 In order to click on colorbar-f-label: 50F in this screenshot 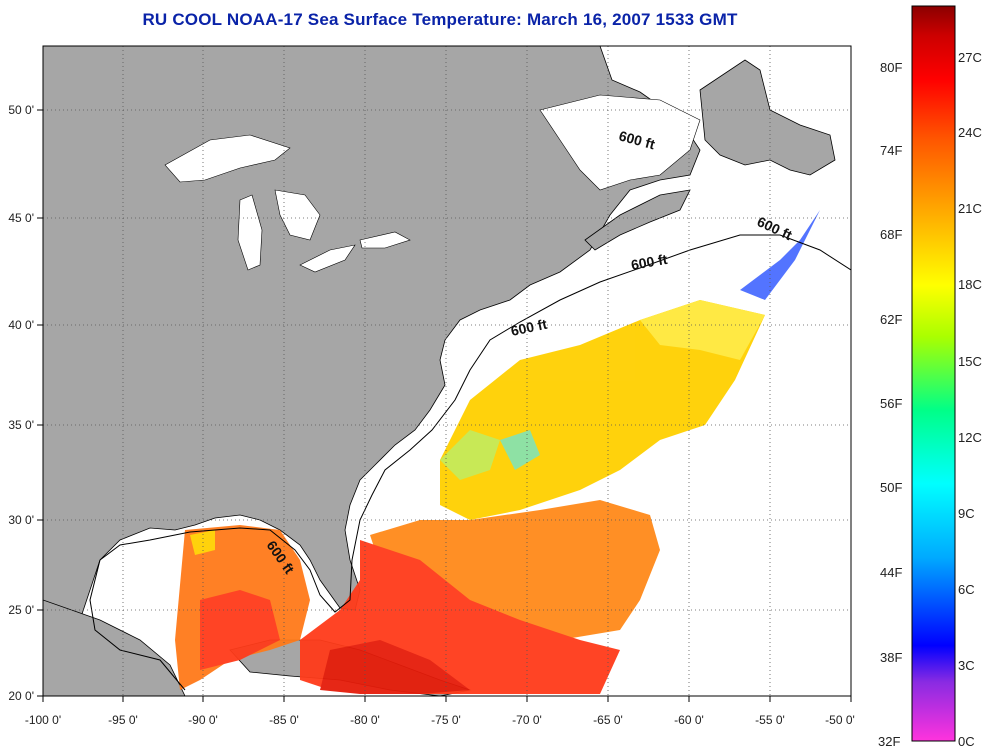, I will do `click(891, 487)`.